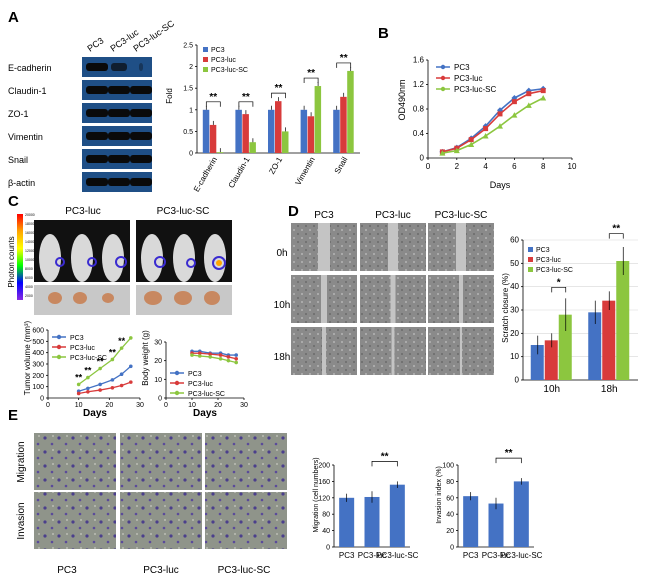  What do you see at coordinates (67, 570) in the screenshot?
I see `transwell-col-label: PC3` at bounding box center [67, 570].